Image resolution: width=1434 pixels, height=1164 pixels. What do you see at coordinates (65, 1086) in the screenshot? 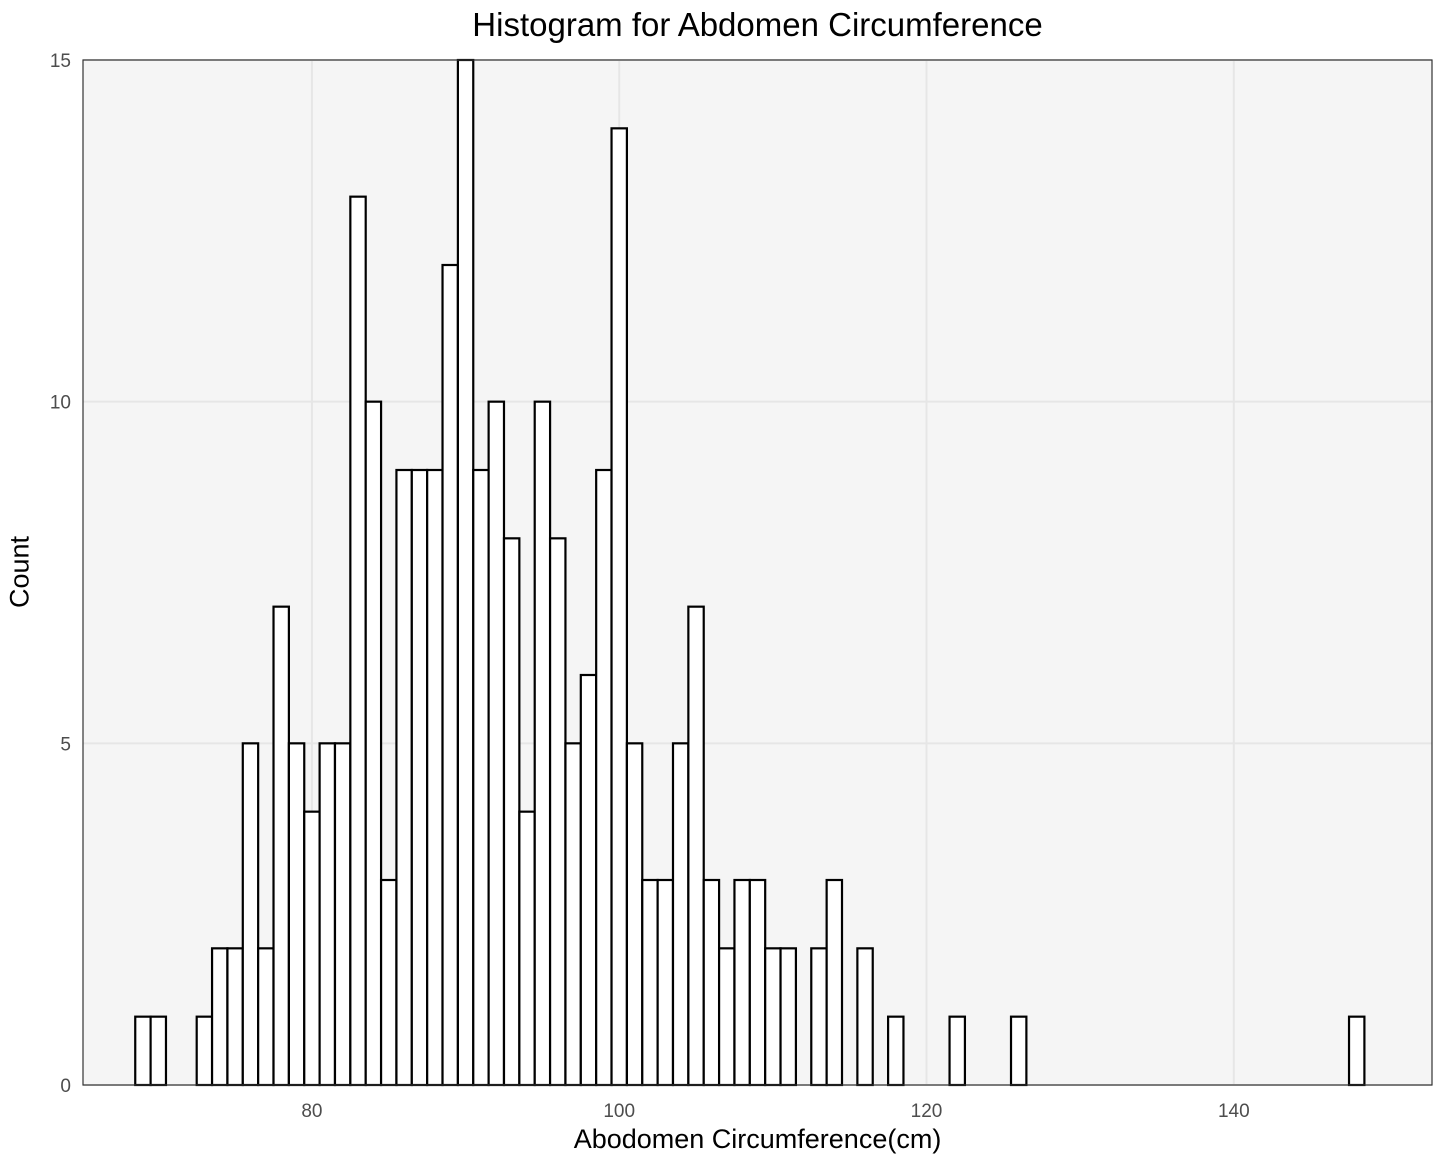
I see `y-tick-label: 0` at bounding box center [65, 1086].